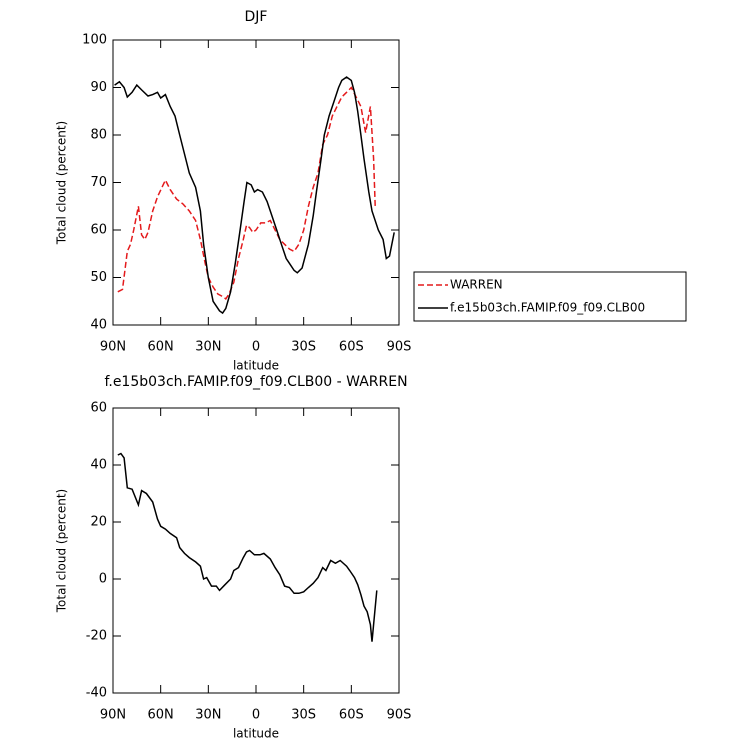  What do you see at coordinates (96, 636) in the screenshot?
I see `y-tick-label: -20` at bounding box center [96, 636].